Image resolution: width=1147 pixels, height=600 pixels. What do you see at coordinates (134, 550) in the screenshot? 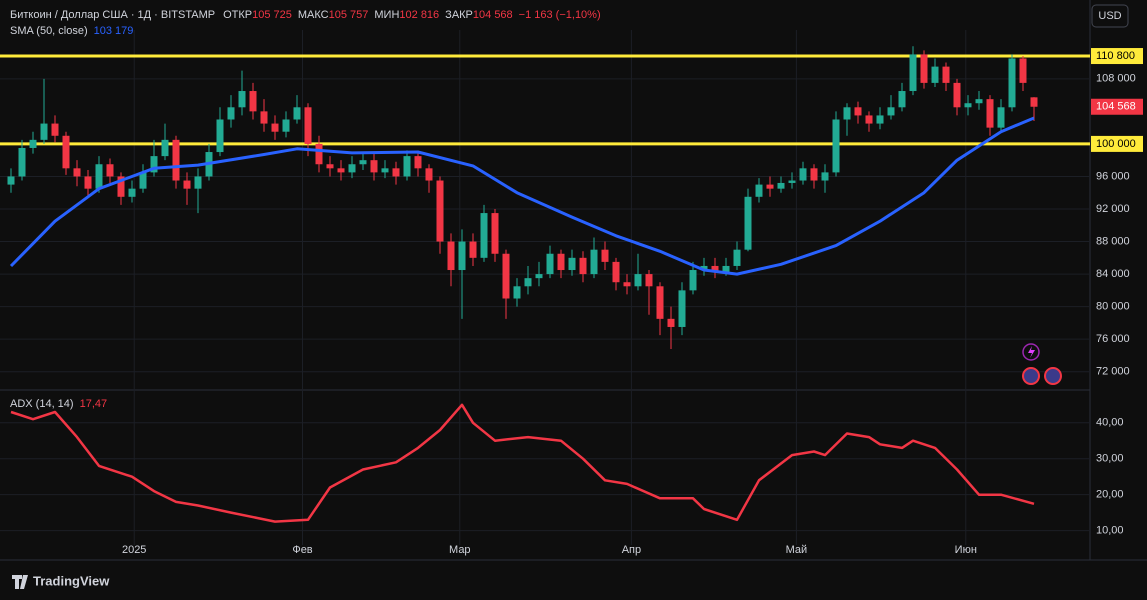
I see `x-tick-label: 2025` at bounding box center [134, 550].